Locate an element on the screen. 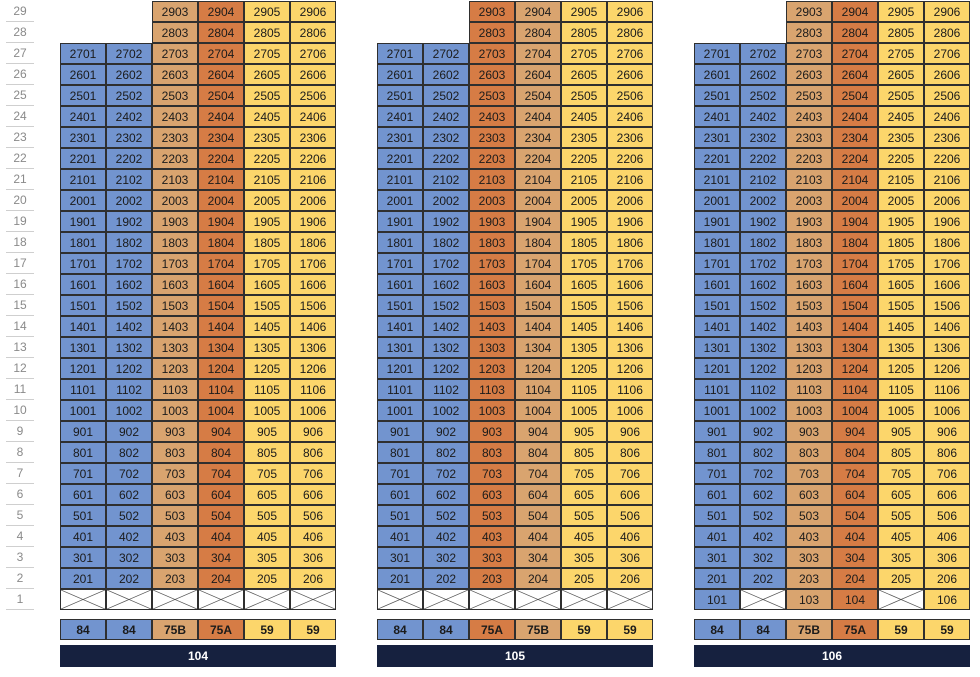  unit-cell: 2704 is located at coordinates (538, 53).